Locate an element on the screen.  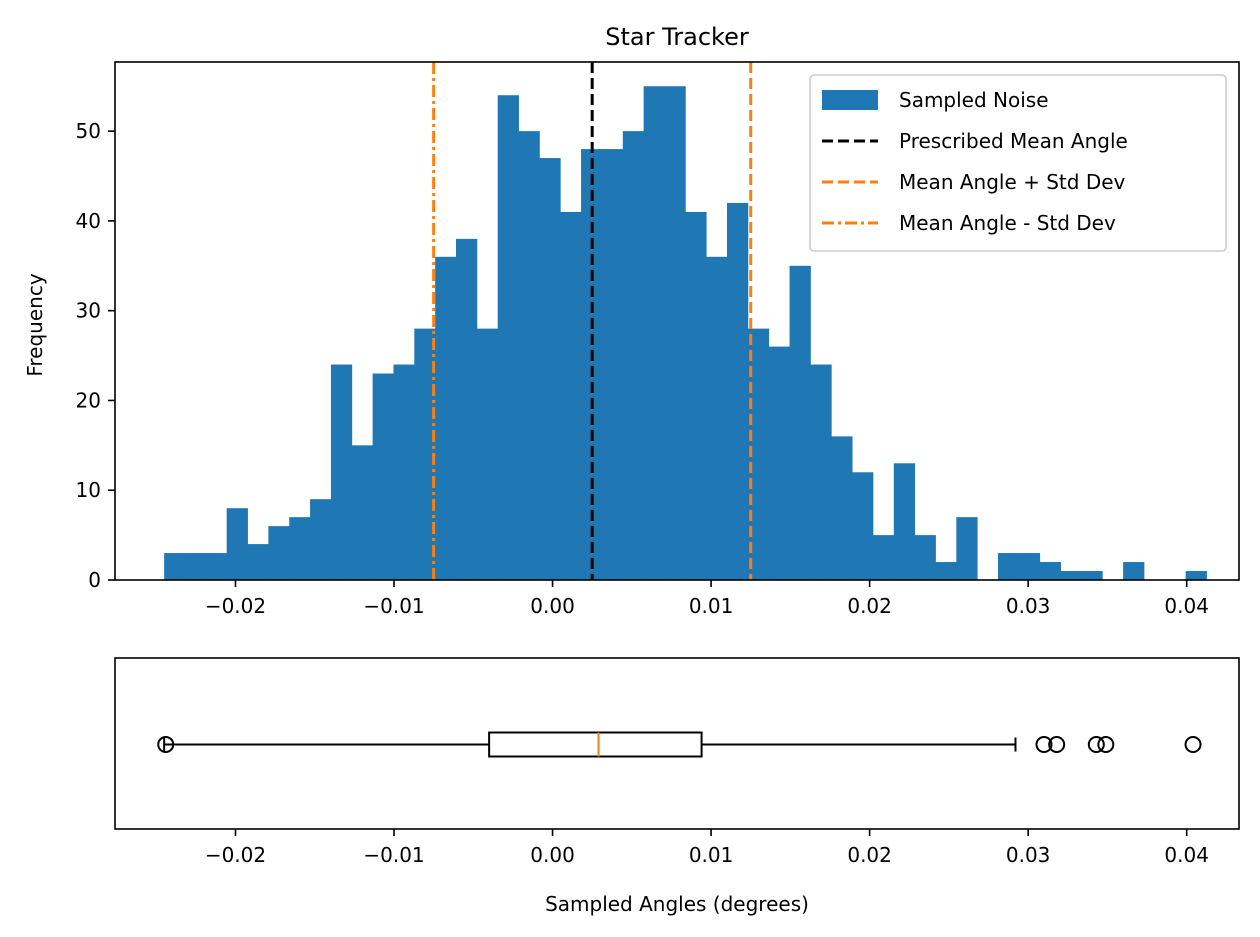
legend-box is located at coordinates (1018, 163).